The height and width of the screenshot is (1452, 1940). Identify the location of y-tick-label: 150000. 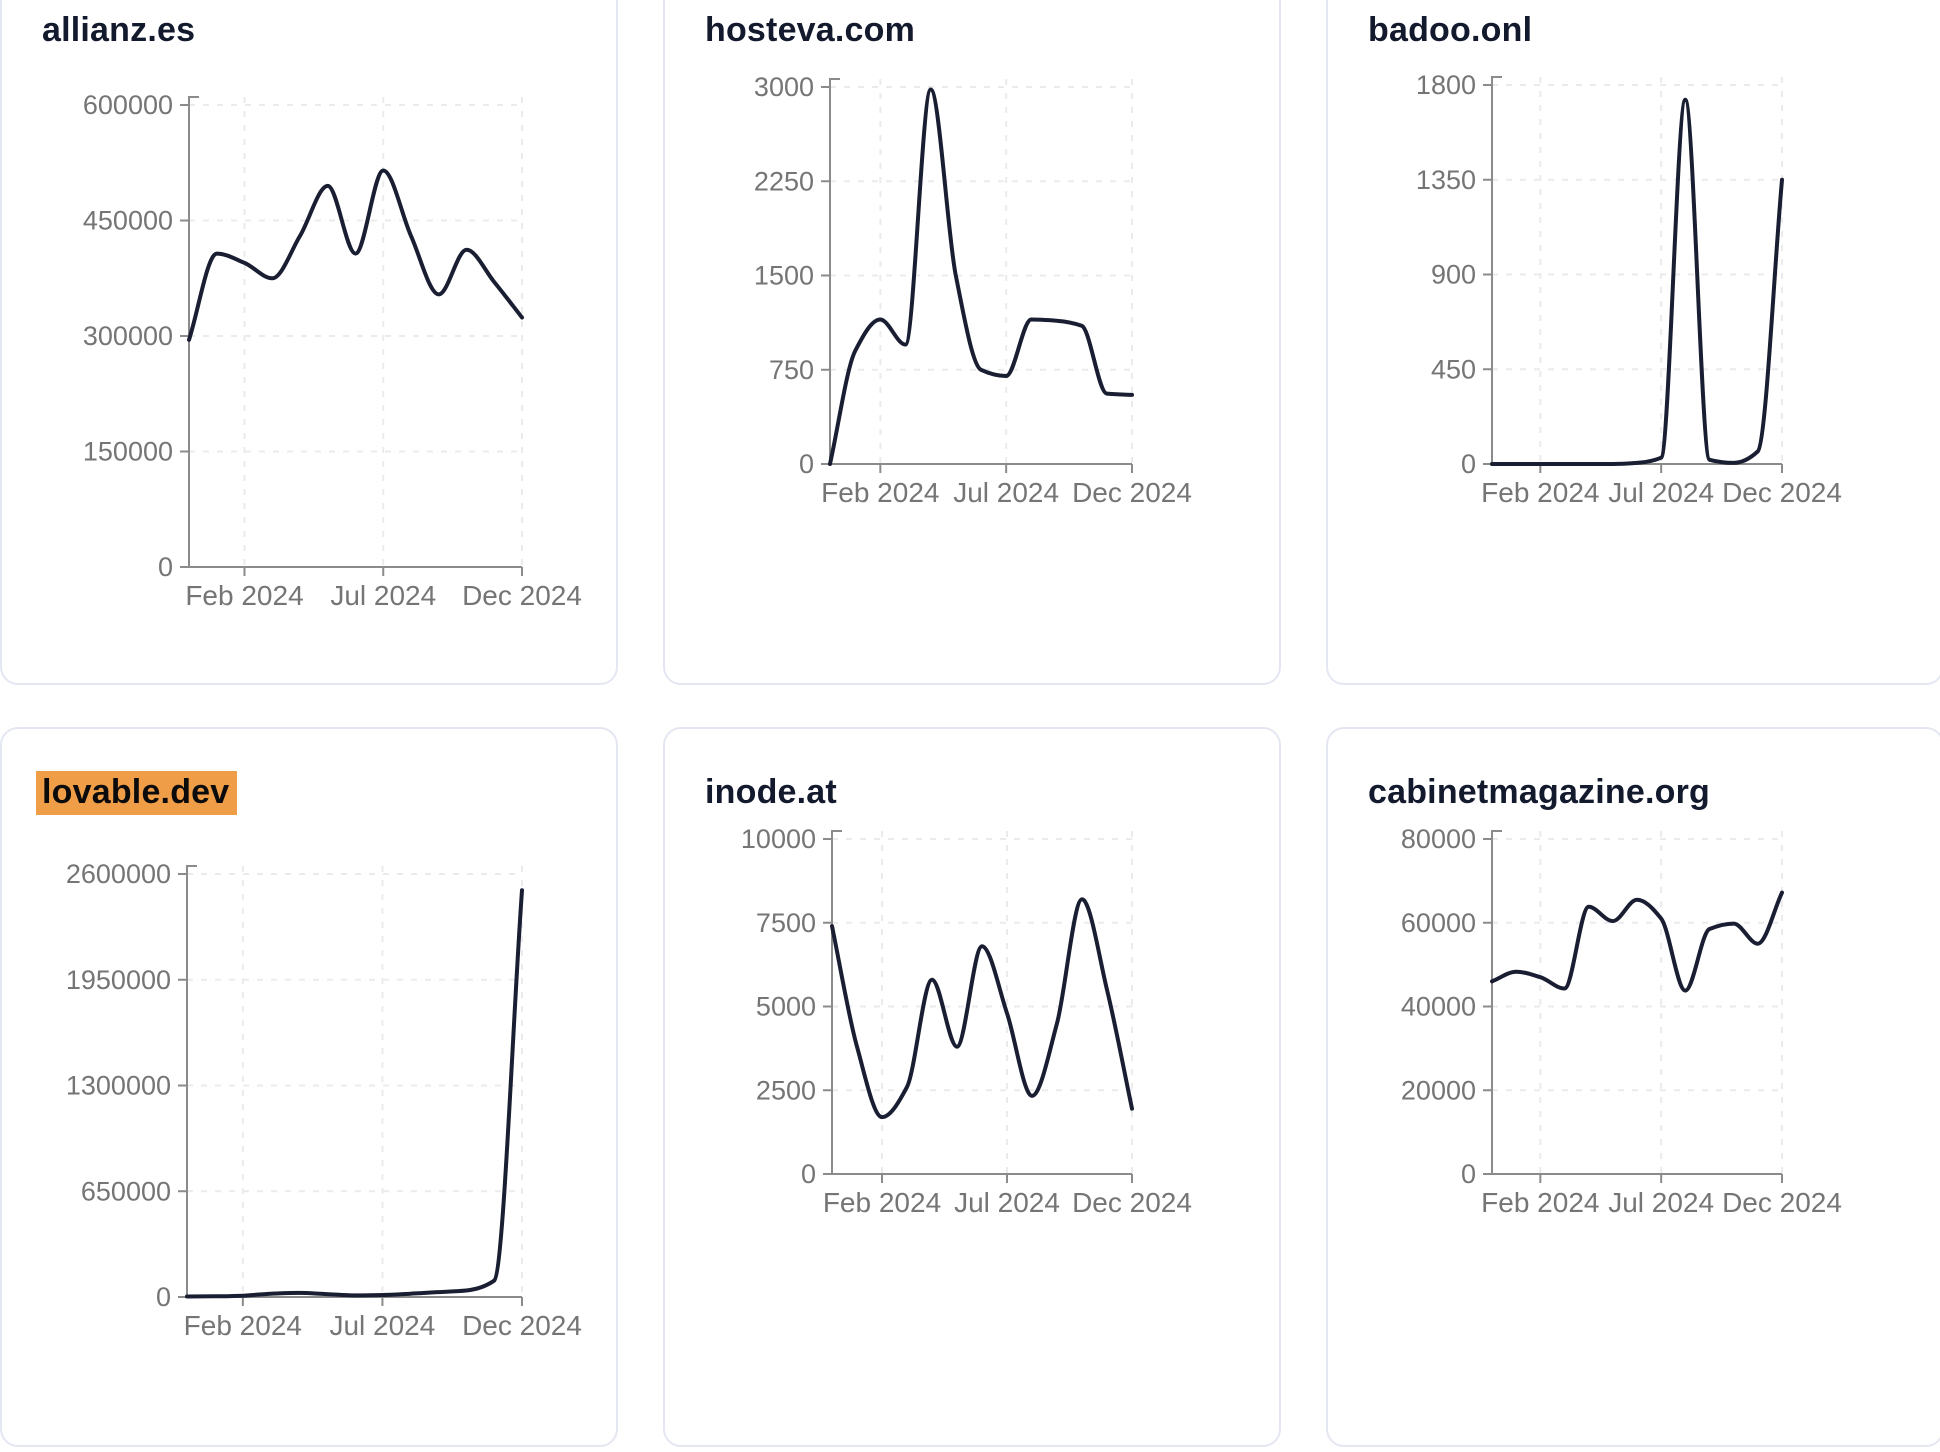
(128, 452).